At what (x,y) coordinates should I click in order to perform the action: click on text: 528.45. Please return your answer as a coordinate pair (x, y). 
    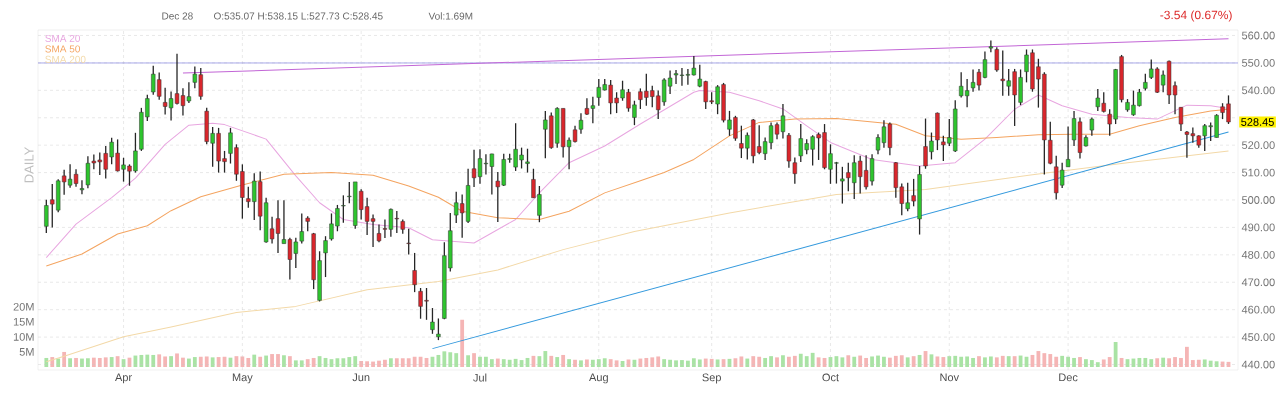
    Looking at the image, I should click on (1257, 122).